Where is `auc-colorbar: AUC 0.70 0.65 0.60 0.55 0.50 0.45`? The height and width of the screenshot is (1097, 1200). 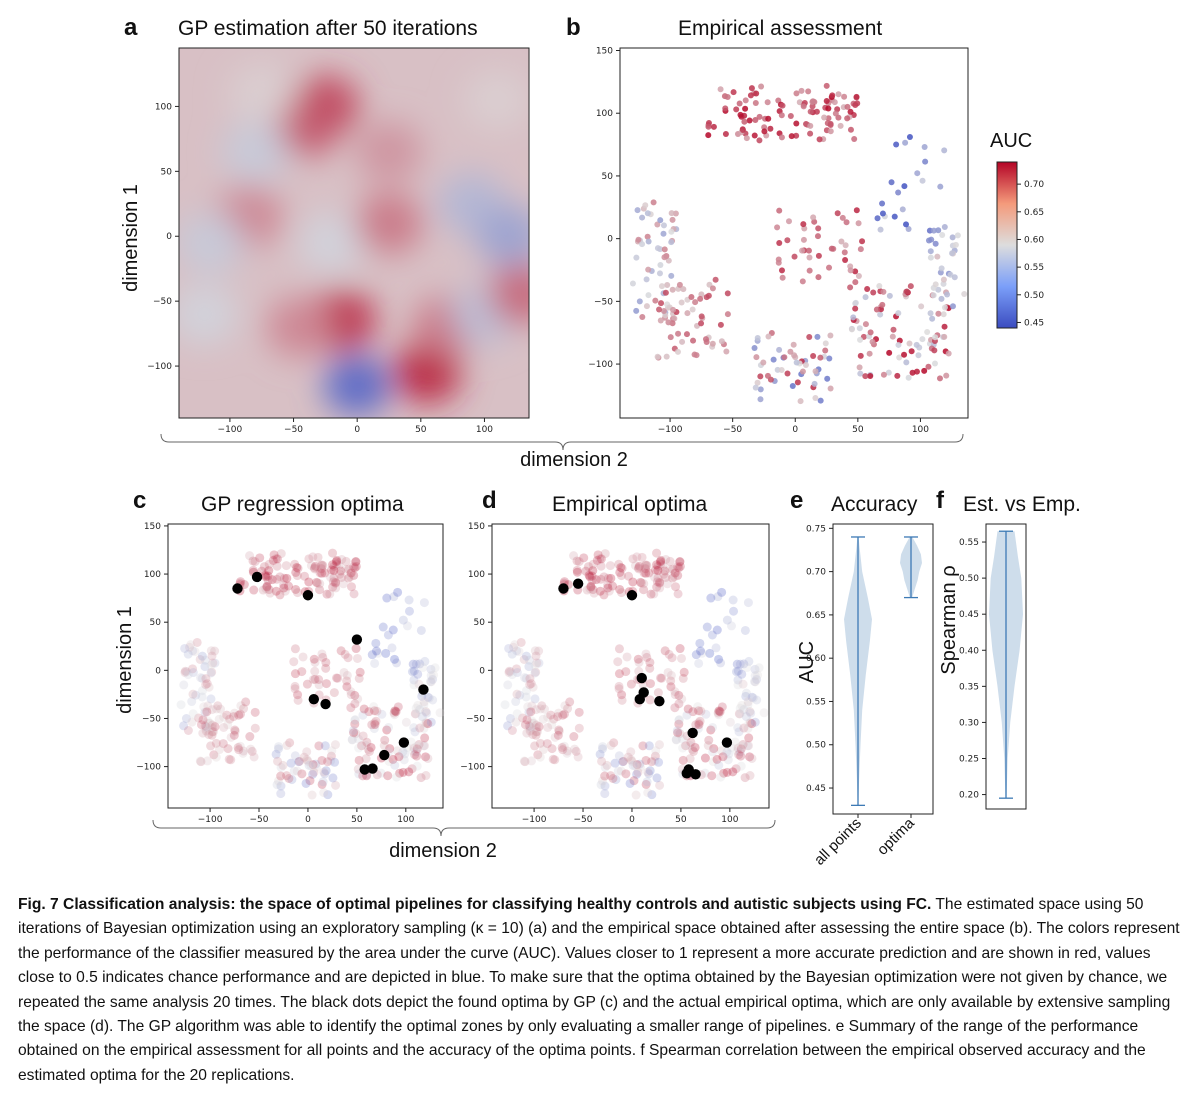 auc-colorbar: AUC 0.70 0.65 0.60 0.55 0.50 0.45 is located at coordinates (1017, 229).